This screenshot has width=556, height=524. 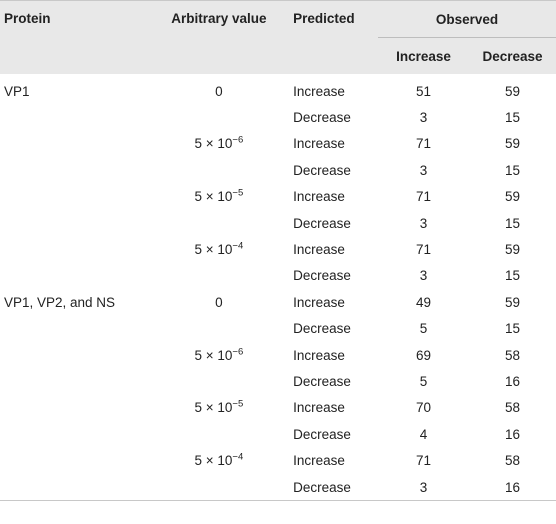 I want to click on table-row: 5 × 10−4 Increase 71 58, so click(x=278, y=460).